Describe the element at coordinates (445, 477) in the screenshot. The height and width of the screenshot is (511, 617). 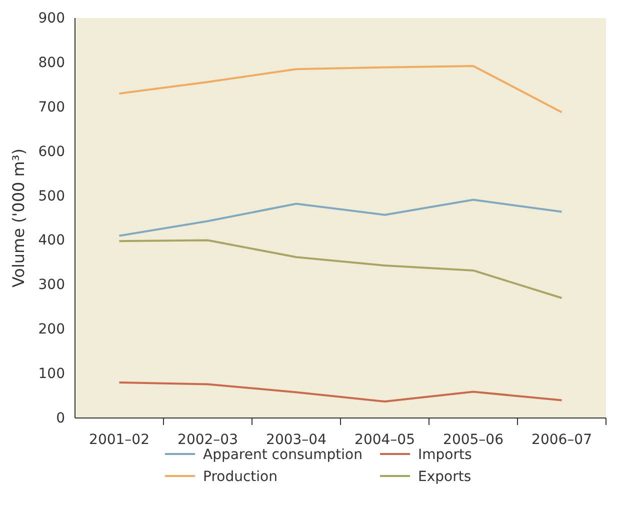
I see `legend-label: Exports` at that location.